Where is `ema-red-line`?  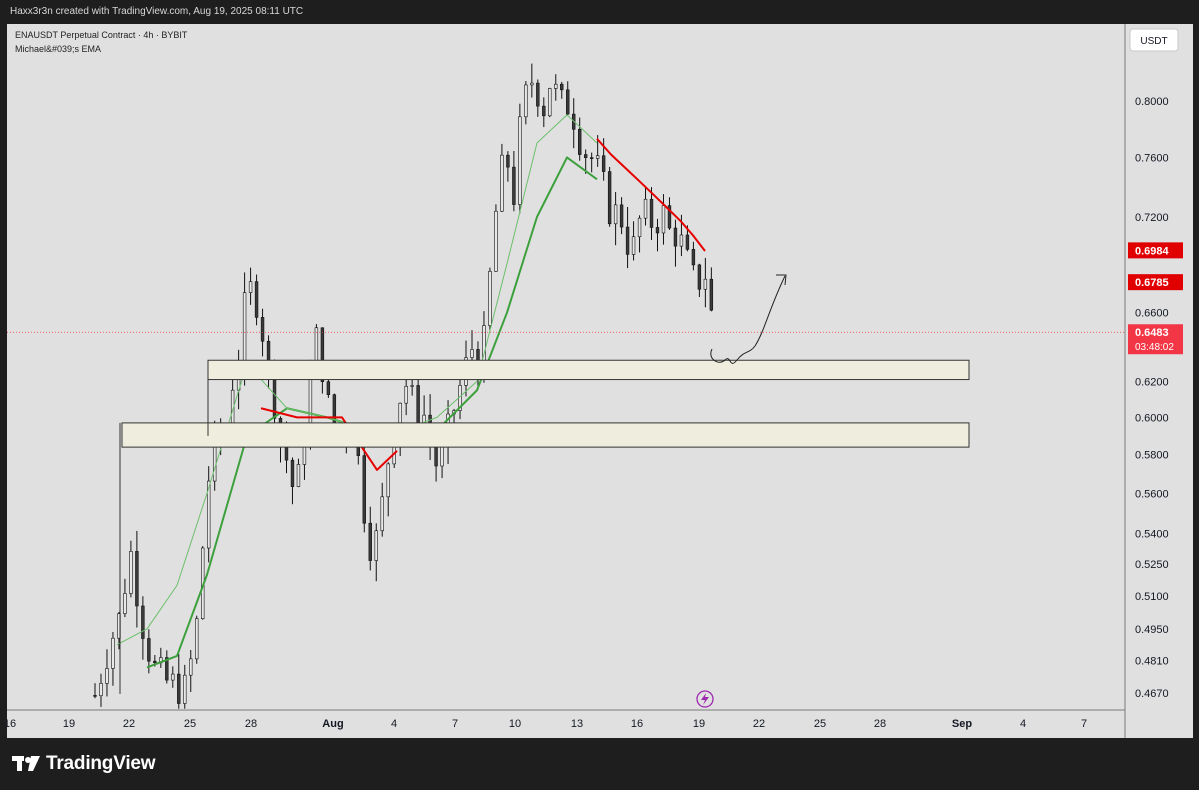 ema-red-line is located at coordinates (651, 195).